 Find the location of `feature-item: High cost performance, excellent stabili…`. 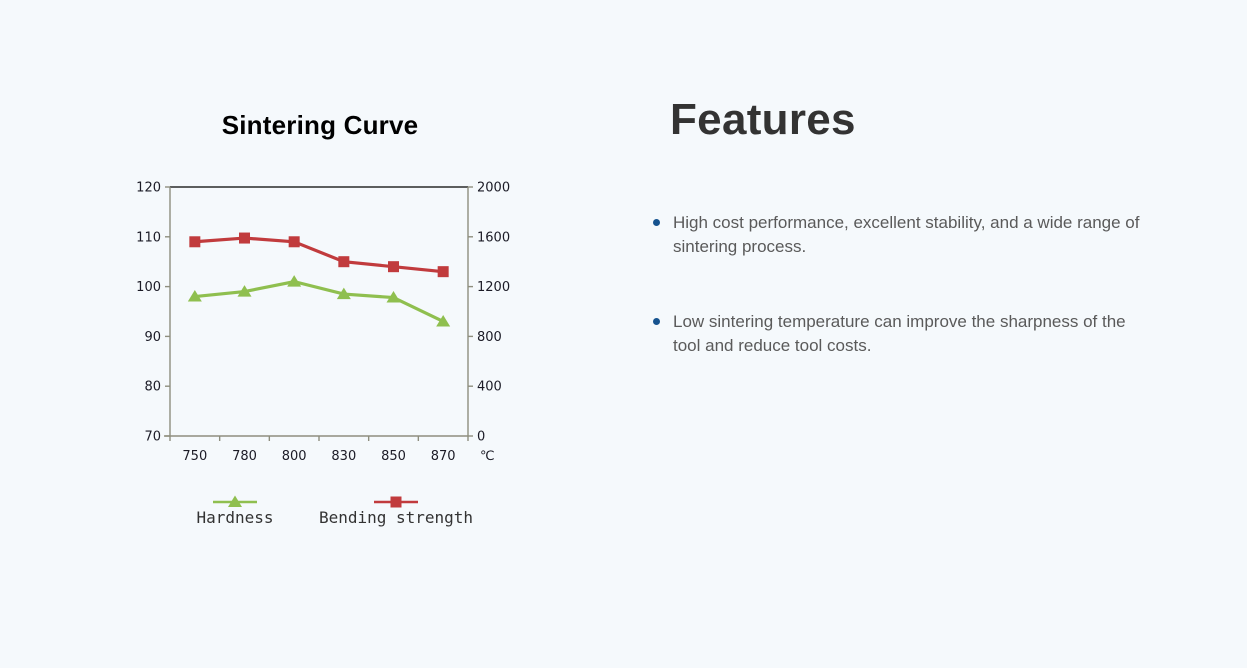

feature-item: High cost performance, excellent stabili… is located at coordinates (897, 235).